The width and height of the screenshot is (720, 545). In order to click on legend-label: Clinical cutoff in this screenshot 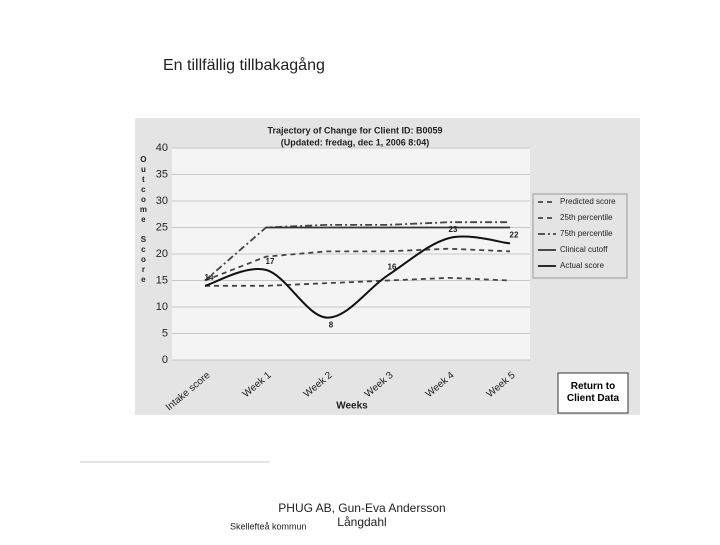, I will do `click(584, 249)`.